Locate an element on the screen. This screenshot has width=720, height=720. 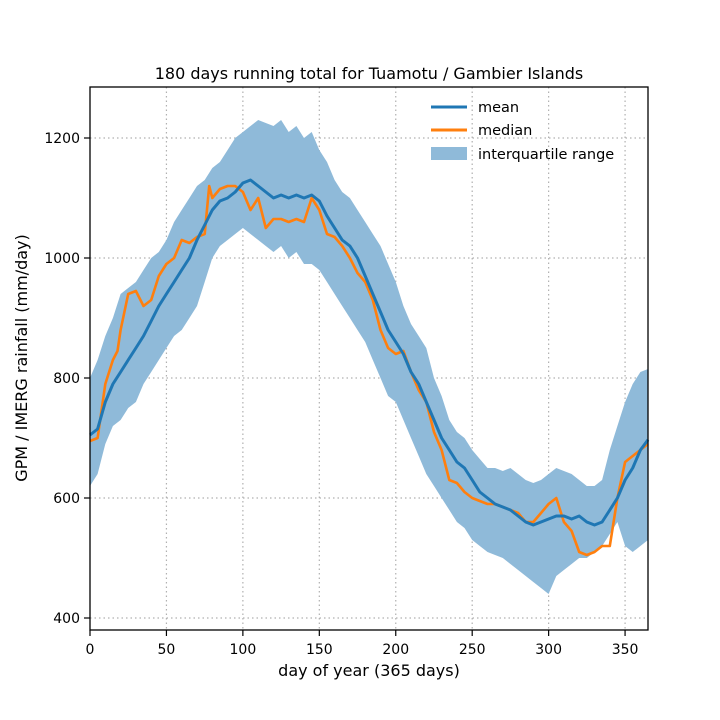
x-tick-label: 300 is located at coordinates (548, 650).